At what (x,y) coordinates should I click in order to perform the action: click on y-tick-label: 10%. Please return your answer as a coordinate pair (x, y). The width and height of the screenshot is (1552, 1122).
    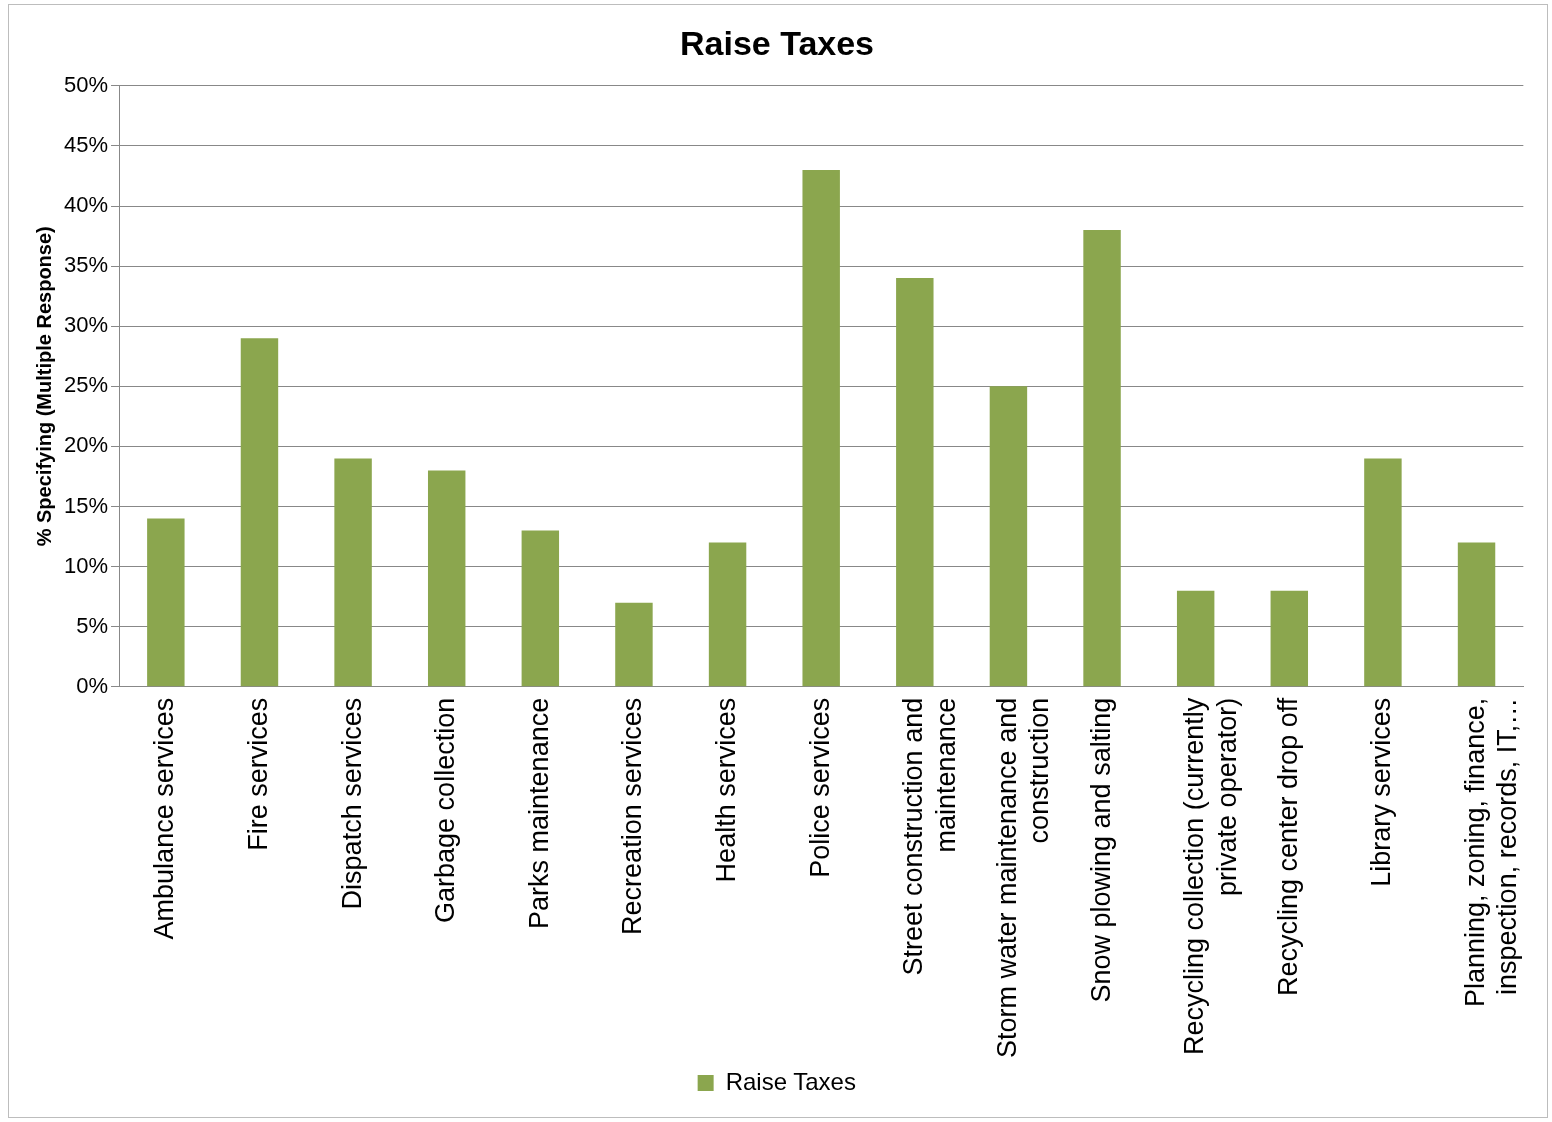
    Looking at the image, I should click on (86, 565).